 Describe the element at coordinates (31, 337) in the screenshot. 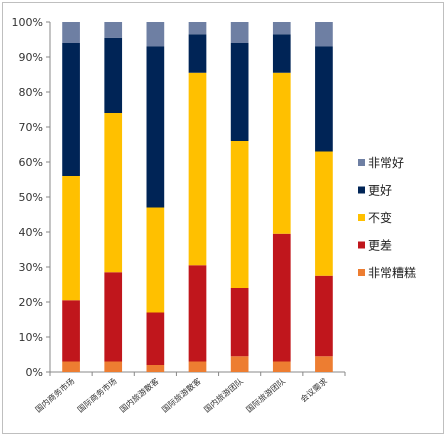

I see `y-tick-label: 10%` at that location.